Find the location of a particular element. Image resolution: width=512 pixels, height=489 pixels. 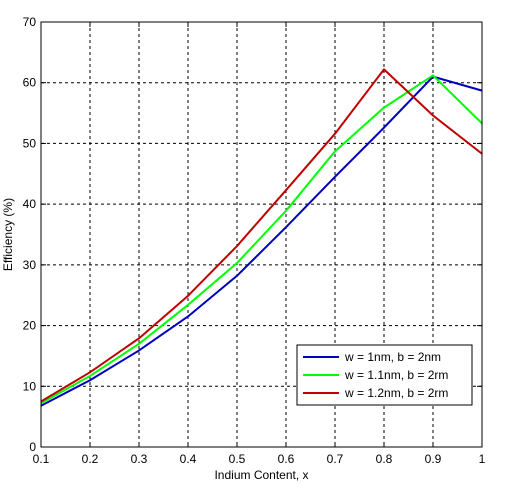

y-tick-label: 0 is located at coordinates (32, 447).